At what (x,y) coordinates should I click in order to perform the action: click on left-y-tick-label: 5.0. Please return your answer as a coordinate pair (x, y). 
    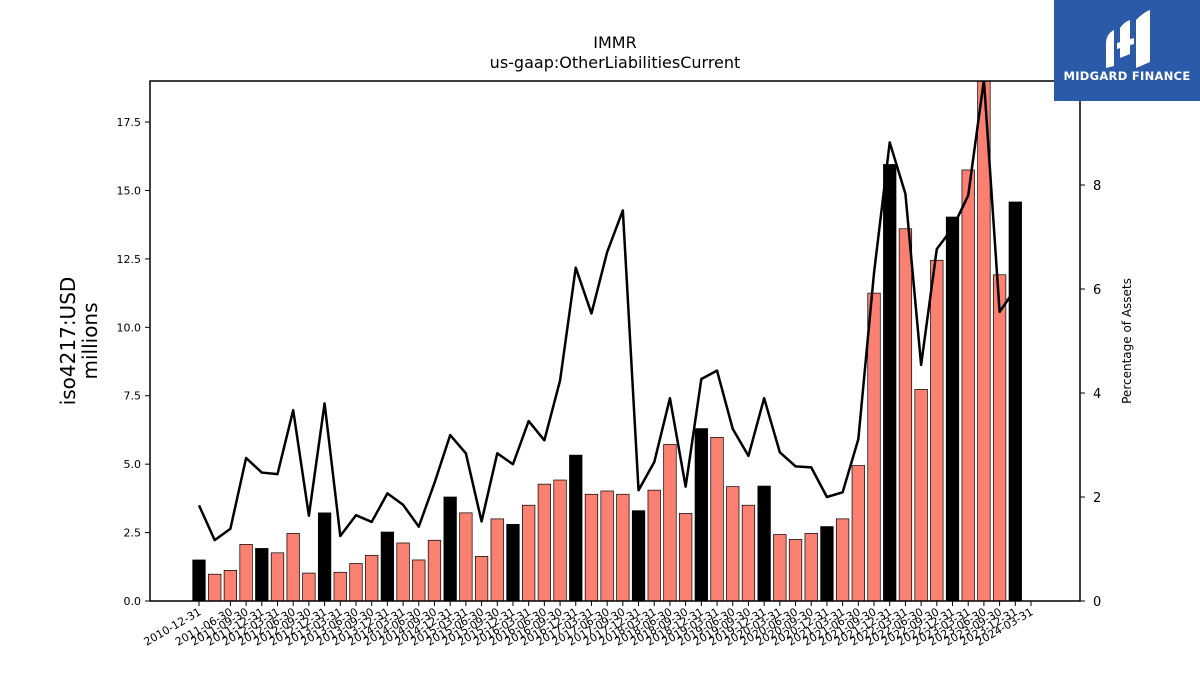
    Looking at the image, I should click on (133, 464).